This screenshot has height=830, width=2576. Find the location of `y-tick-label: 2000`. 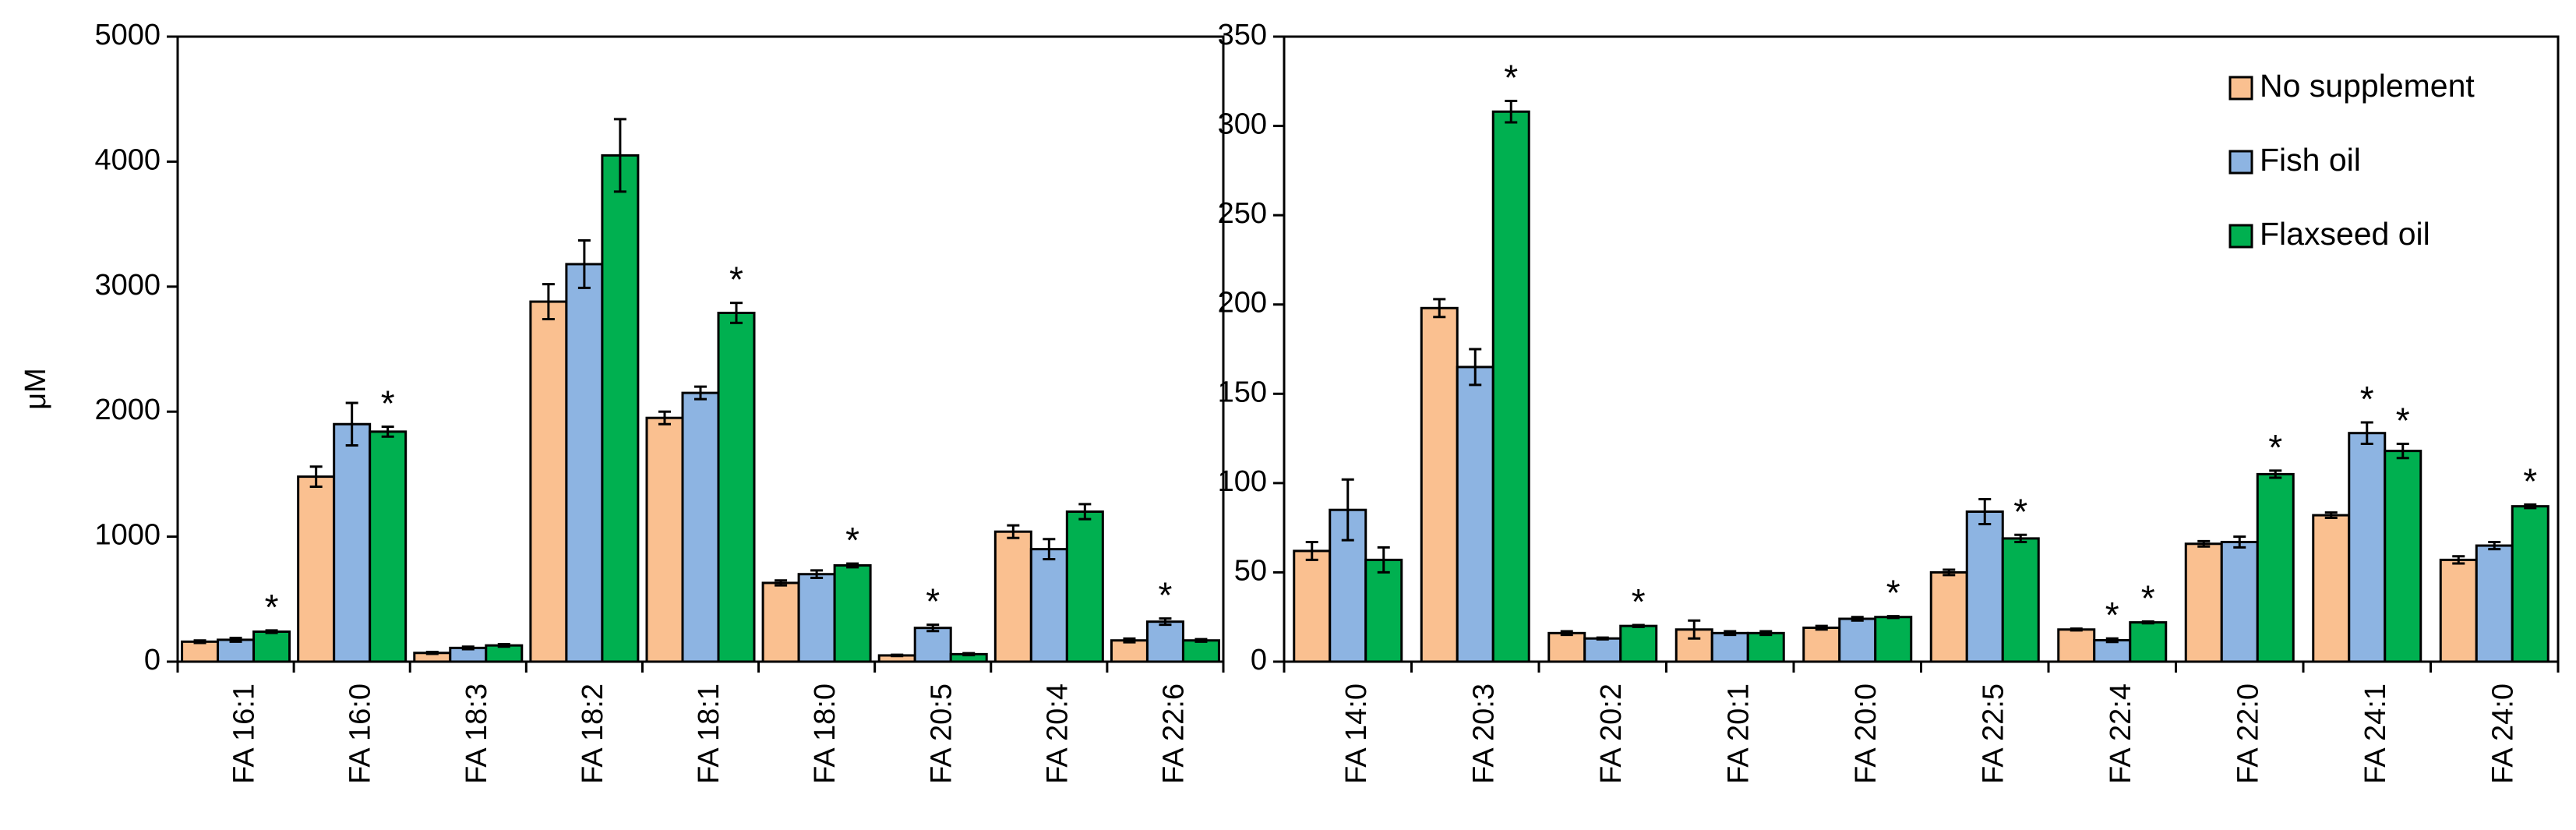

y-tick-label: 2000 is located at coordinates (127, 410).